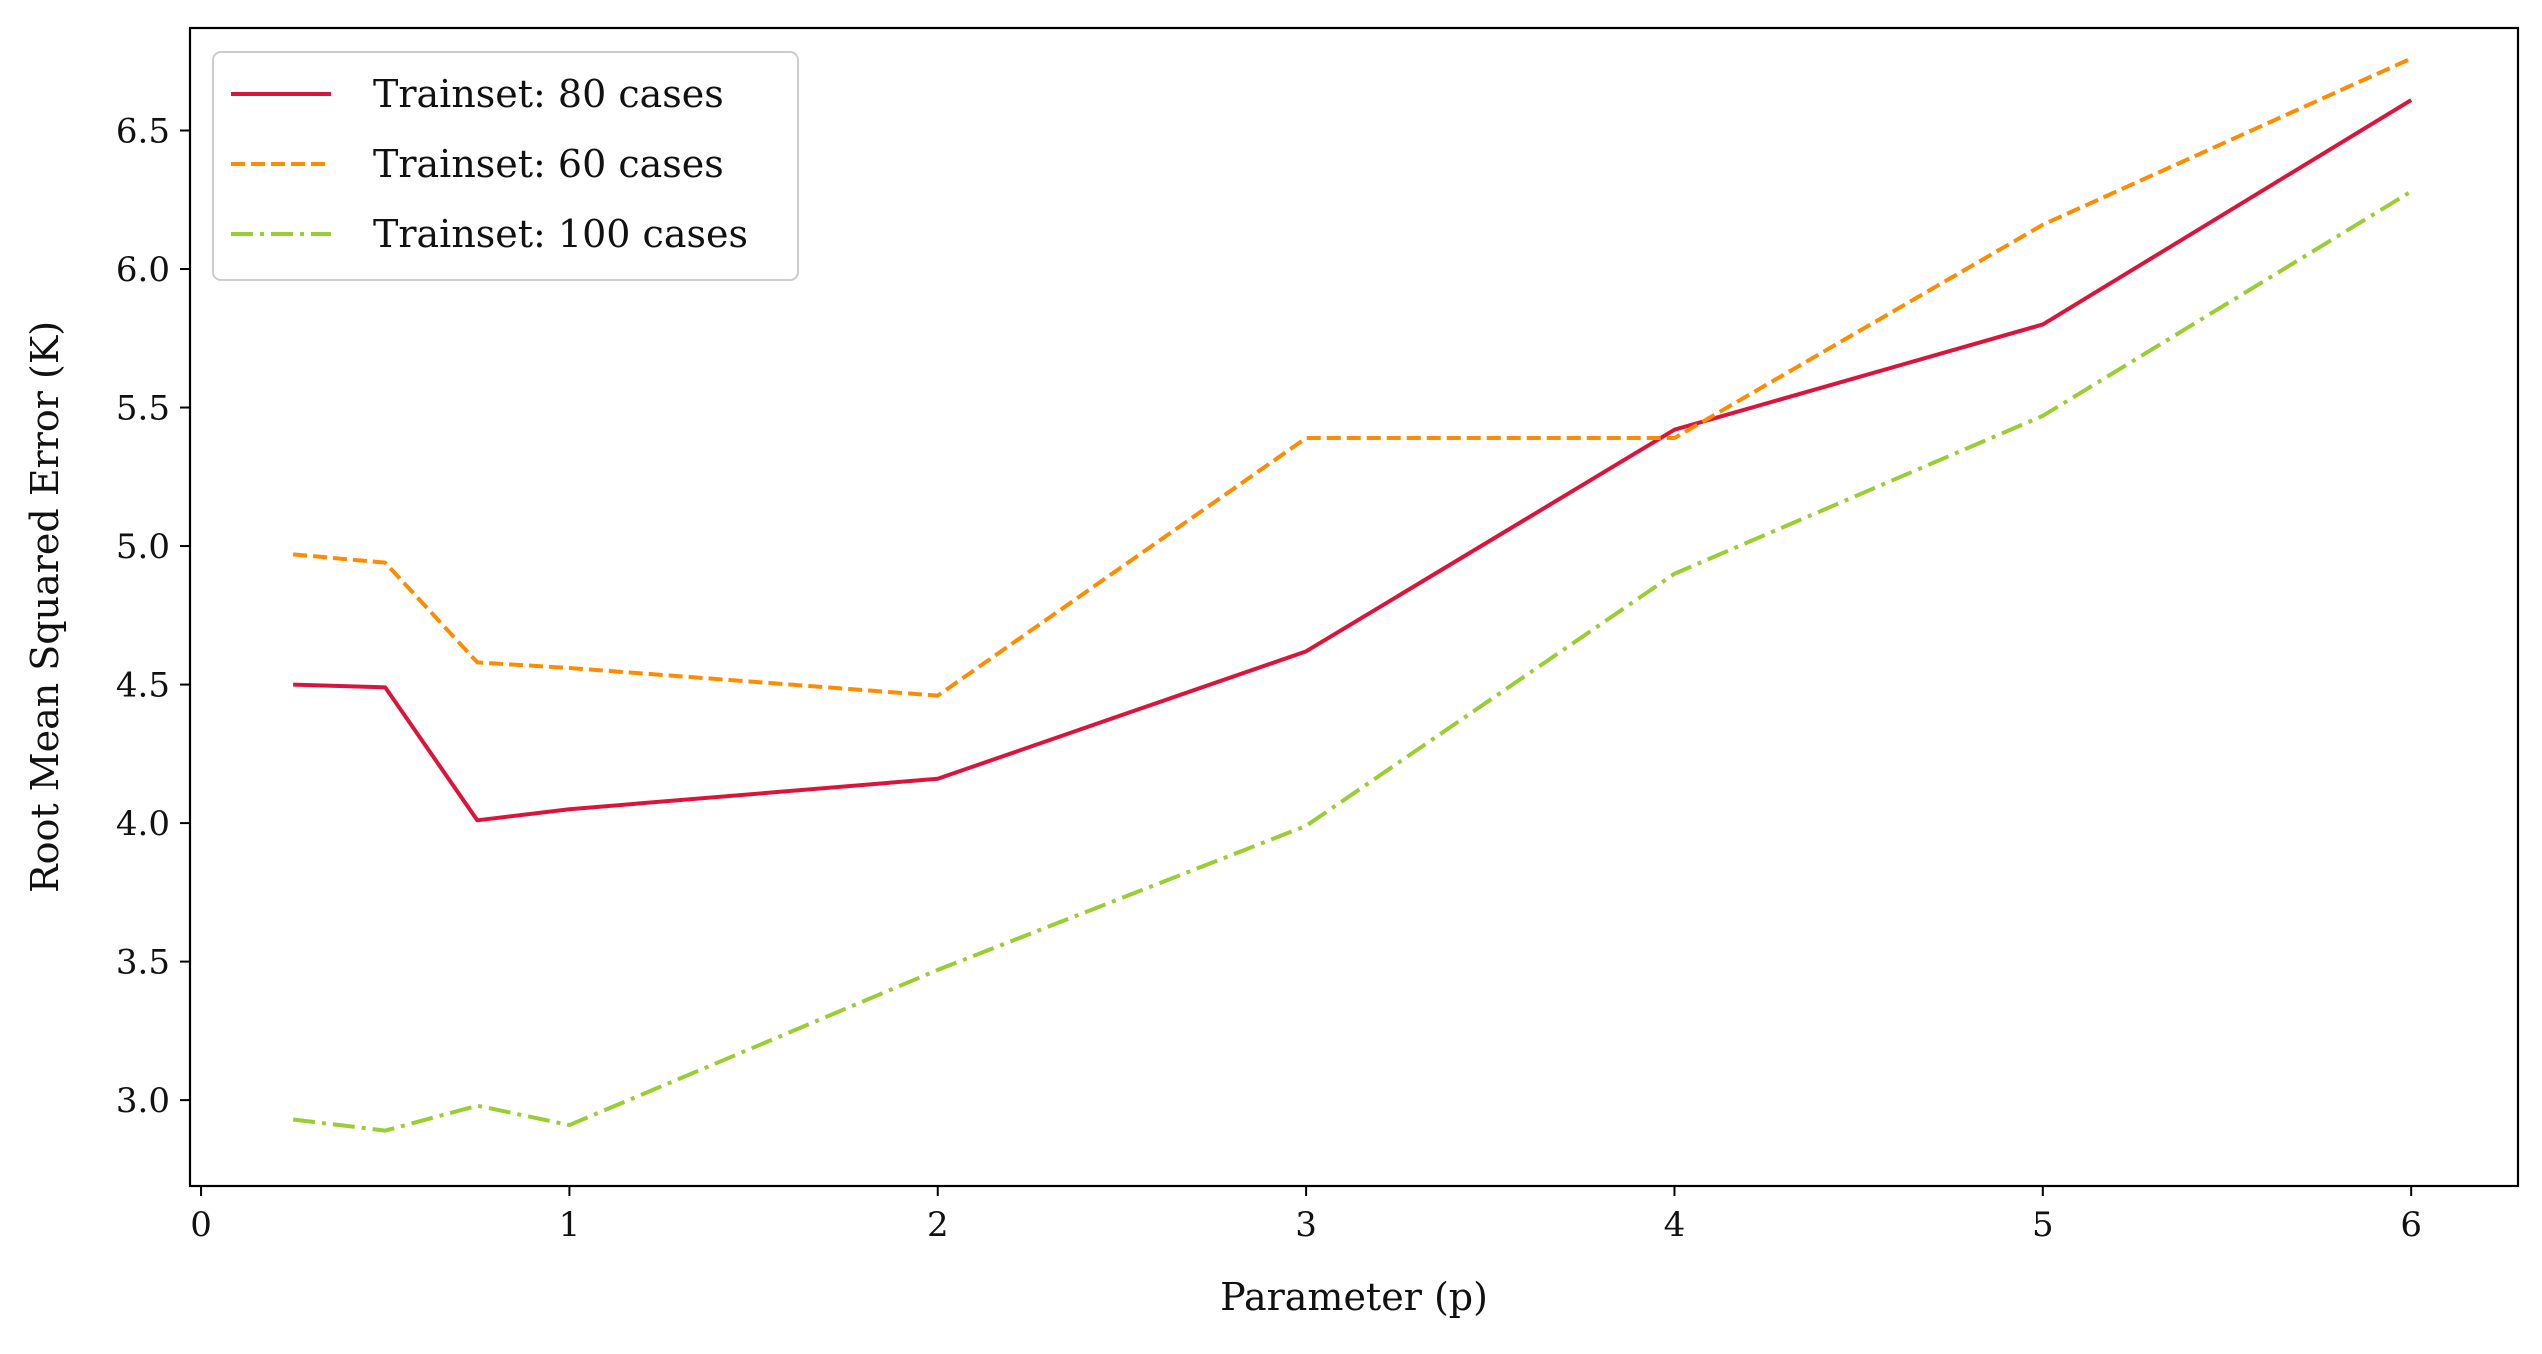 The height and width of the screenshot is (1354, 2542). What do you see at coordinates (143, 1101) in the screenshot?
I see `y-tick-label: 3.0` at bounding box center [143, 1101].